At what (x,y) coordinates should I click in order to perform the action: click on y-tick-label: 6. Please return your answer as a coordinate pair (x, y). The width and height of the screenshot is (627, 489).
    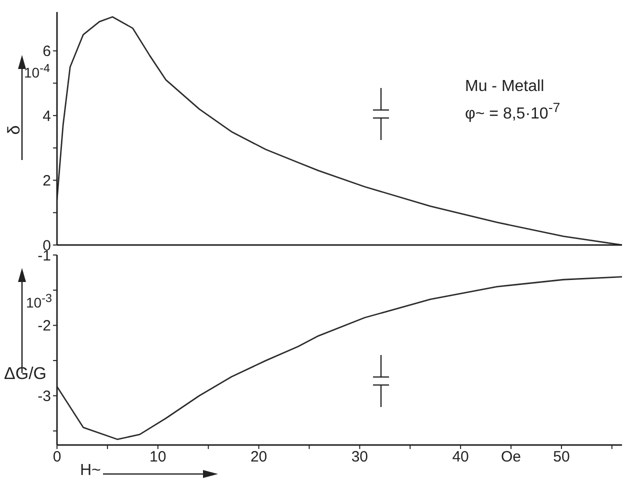
    Looking at the image, I should click on (46, 51).